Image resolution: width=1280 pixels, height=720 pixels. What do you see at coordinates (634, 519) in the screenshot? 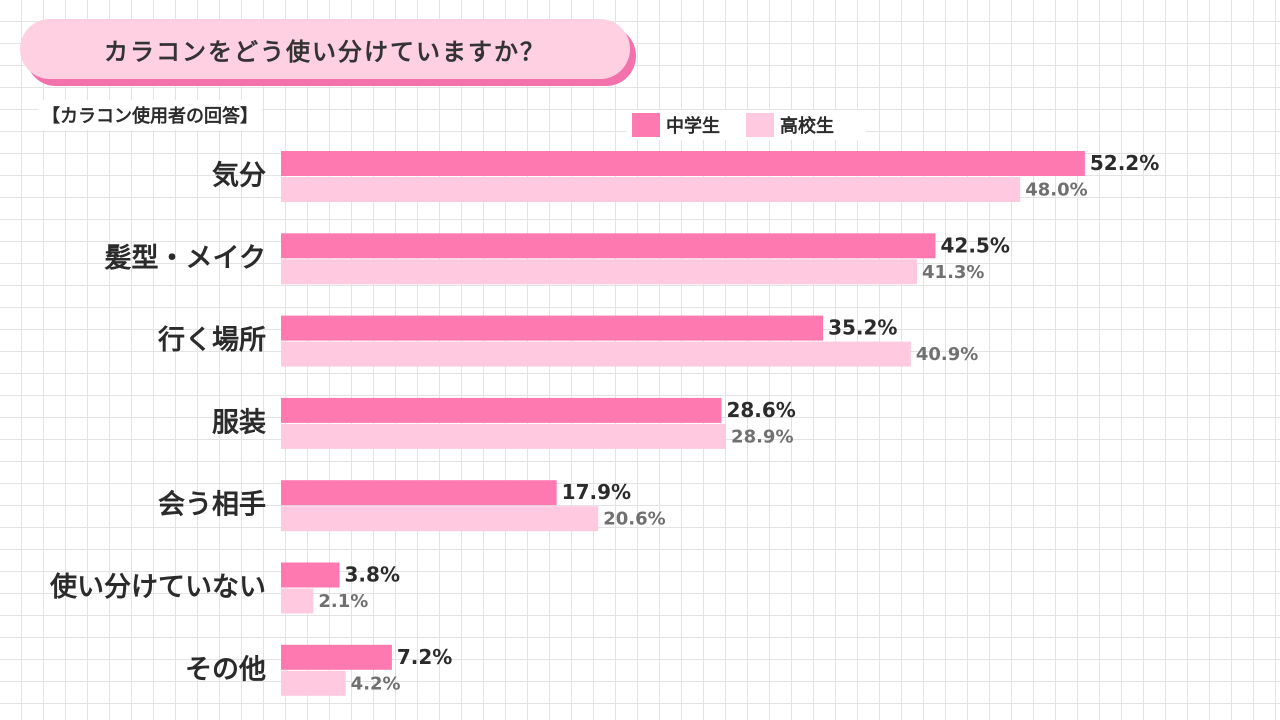
I see `data-label-high-school: 20.6%` at bounding box center [634, 519].